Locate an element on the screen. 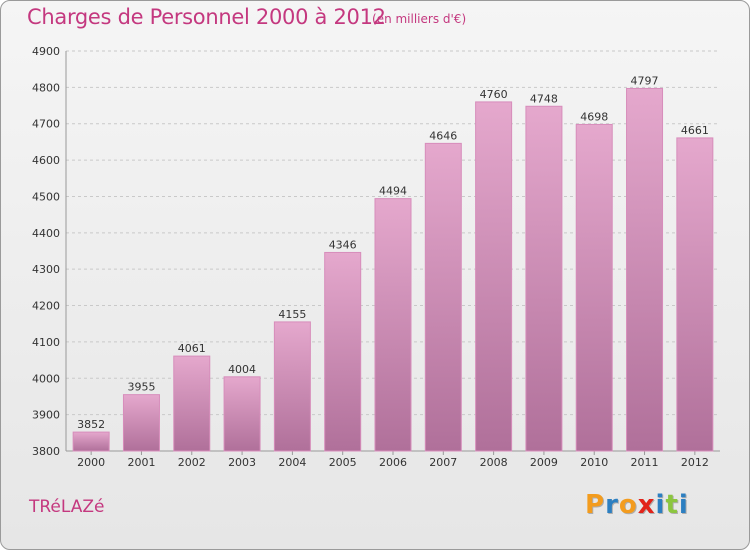  logo-letter: P is located at coordinates (595, 505).